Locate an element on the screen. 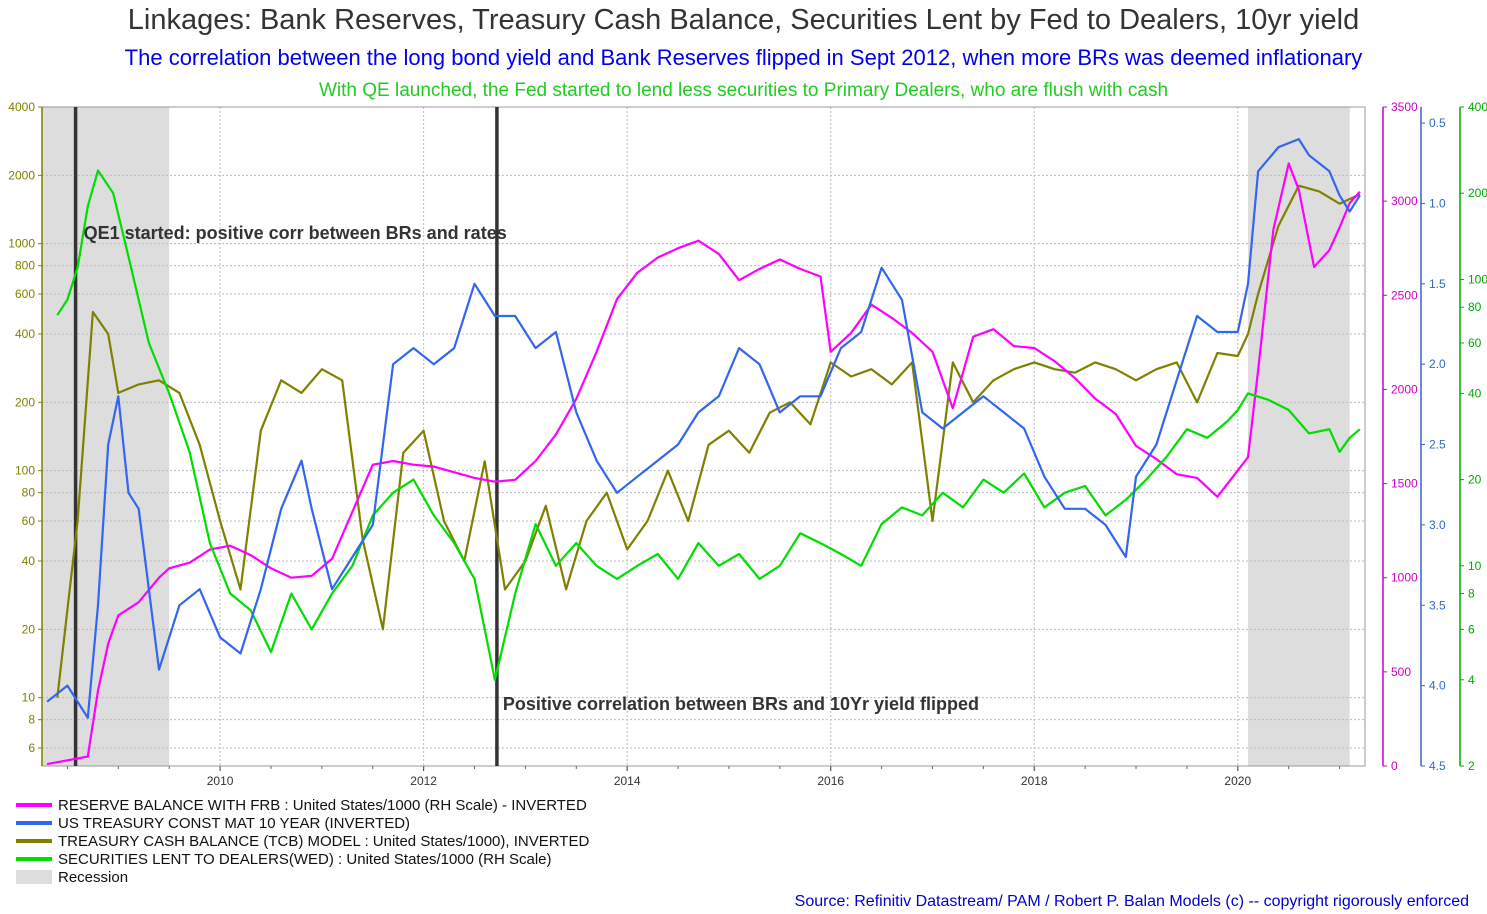  left-tick-label-600: 600 is located at coordinates (25, 294).